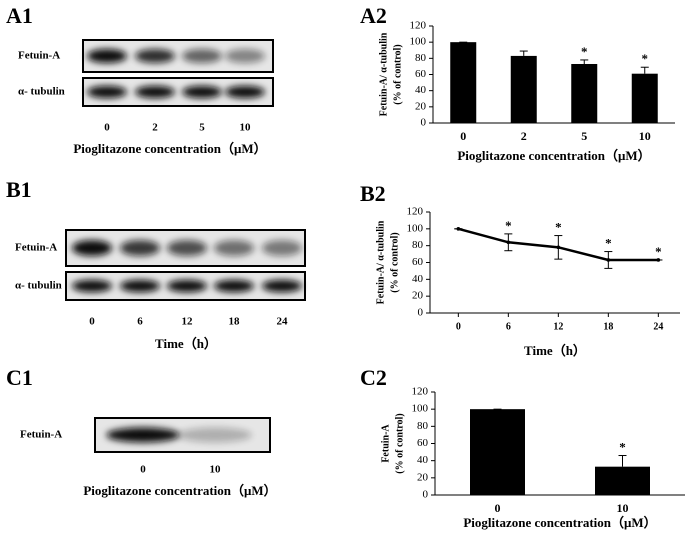  Describe the element at coordinates (283, 322) in the screenshot. I see `lane-label: 24` at that location.